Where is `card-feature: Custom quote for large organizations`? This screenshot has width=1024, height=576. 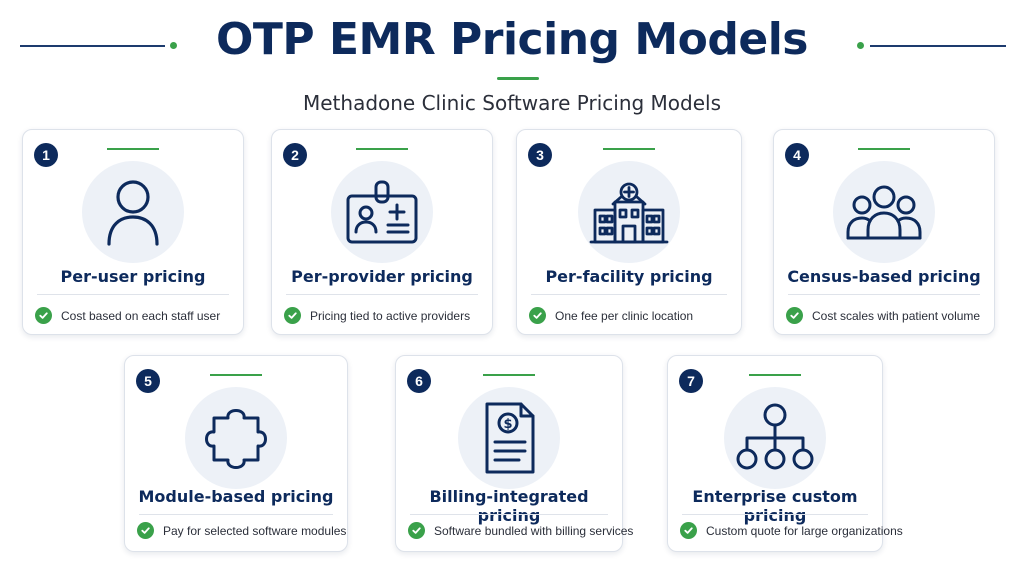 card-feature: Custom quote for large organizations is located at coordinates (791, 530).